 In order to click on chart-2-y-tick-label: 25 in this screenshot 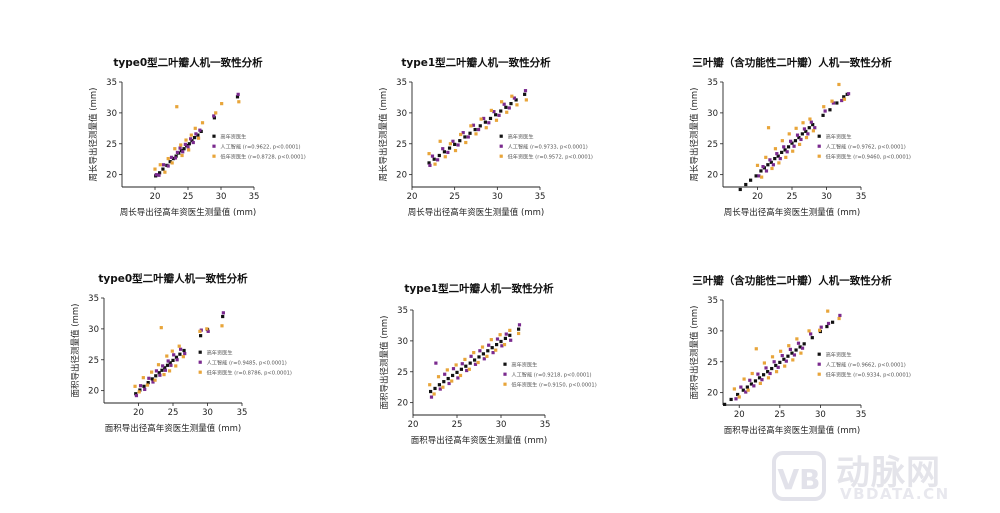, I will do `click(401, 145)`.